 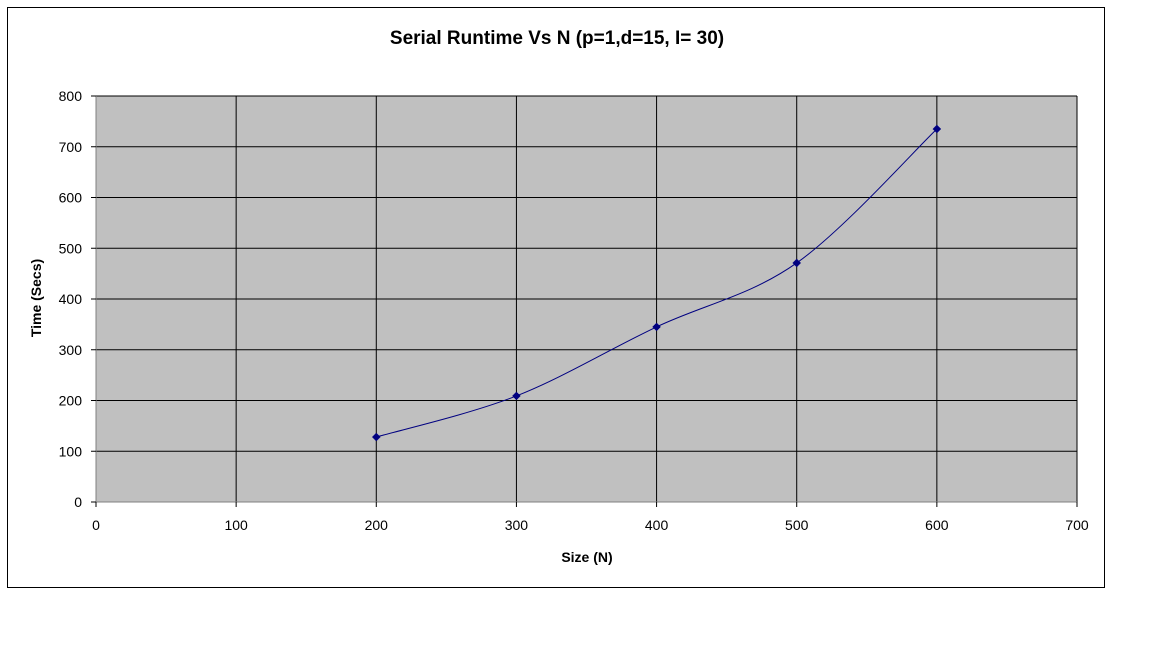 What do you see at coordinates (797, 525) in the screenshot?
I see `x-tick-label: 500` at bounding box center [797, 525].